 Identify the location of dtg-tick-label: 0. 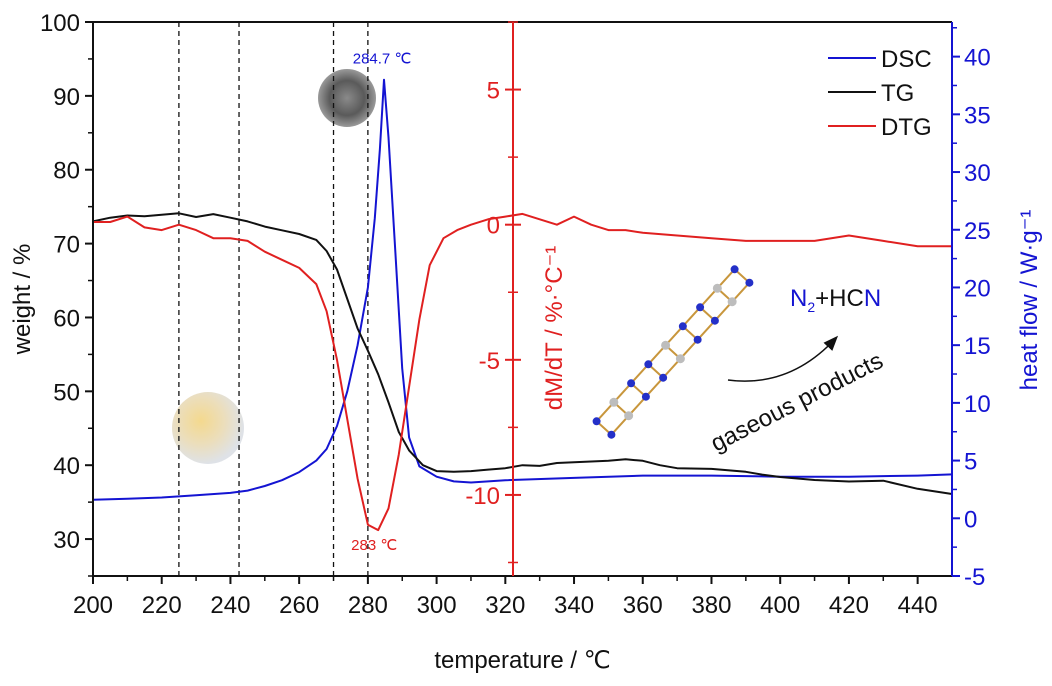
(493, 226).